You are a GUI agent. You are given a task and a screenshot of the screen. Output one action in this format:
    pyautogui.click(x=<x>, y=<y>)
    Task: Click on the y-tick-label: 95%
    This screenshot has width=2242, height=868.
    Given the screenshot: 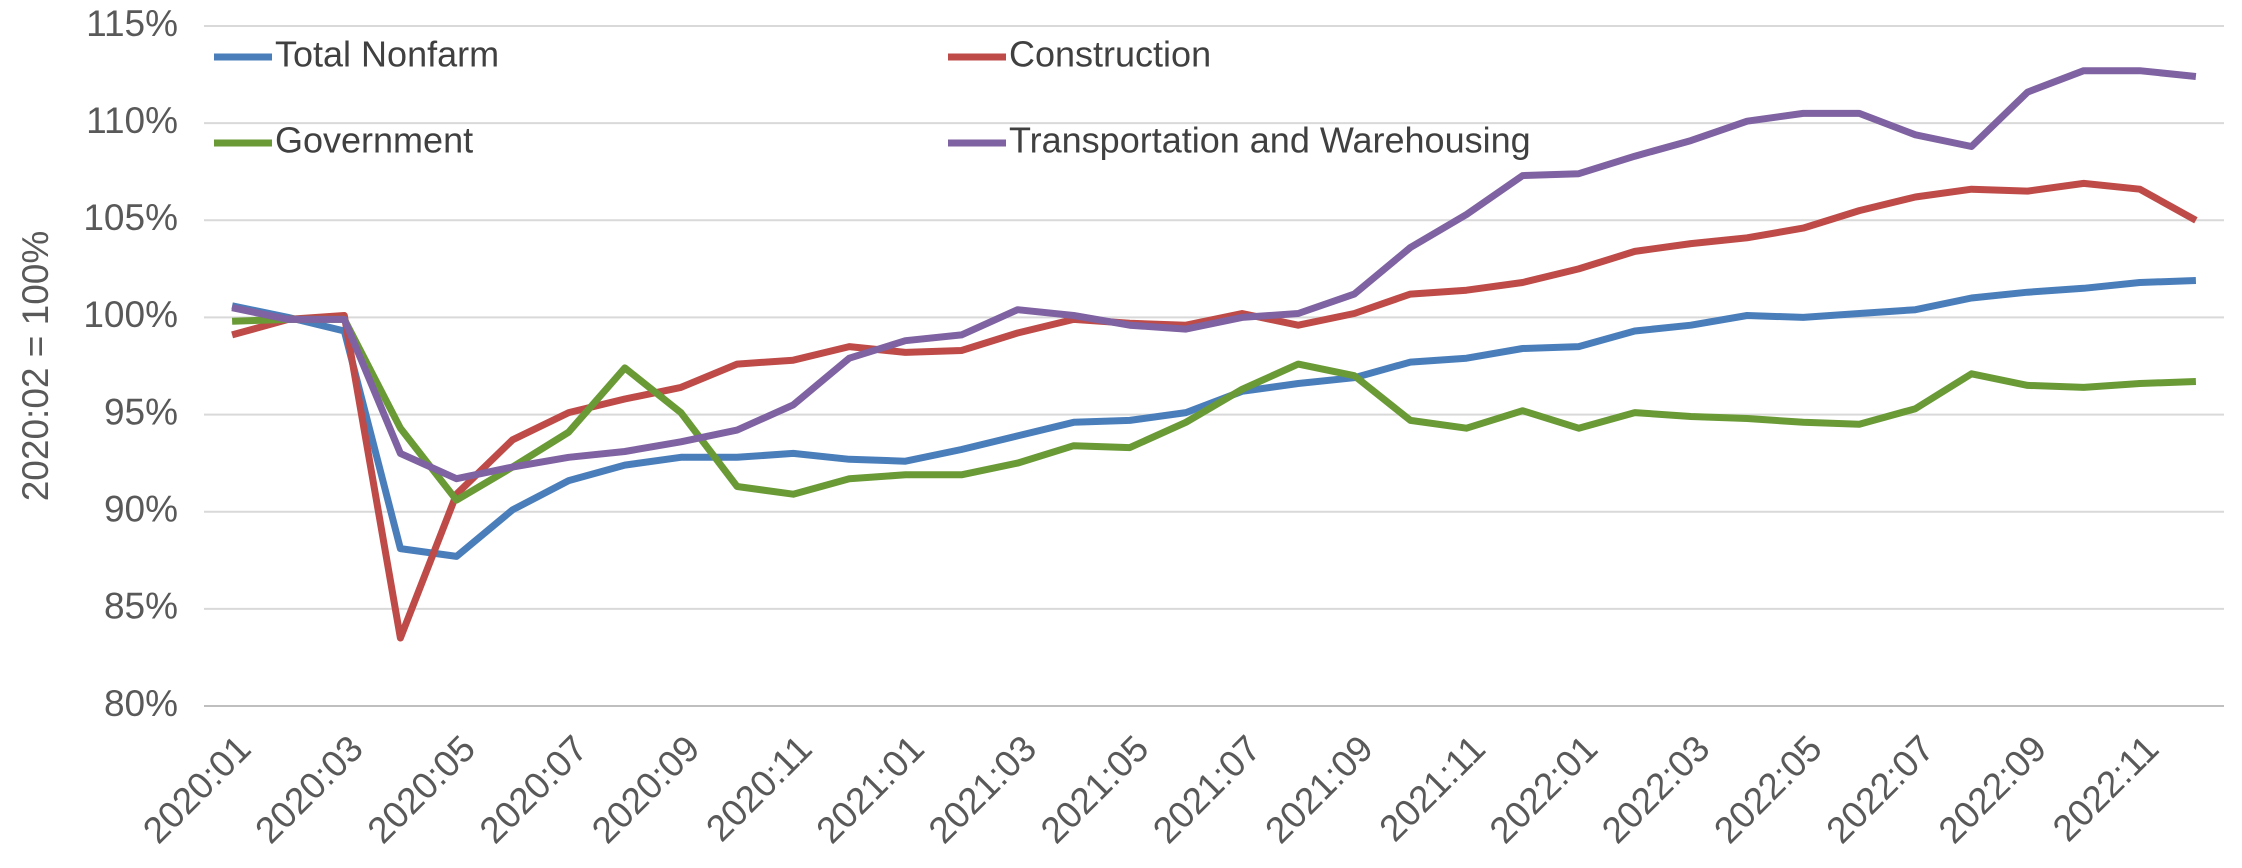 What is the action you would take?
    pyautogui.click(x=141, y=411)
    